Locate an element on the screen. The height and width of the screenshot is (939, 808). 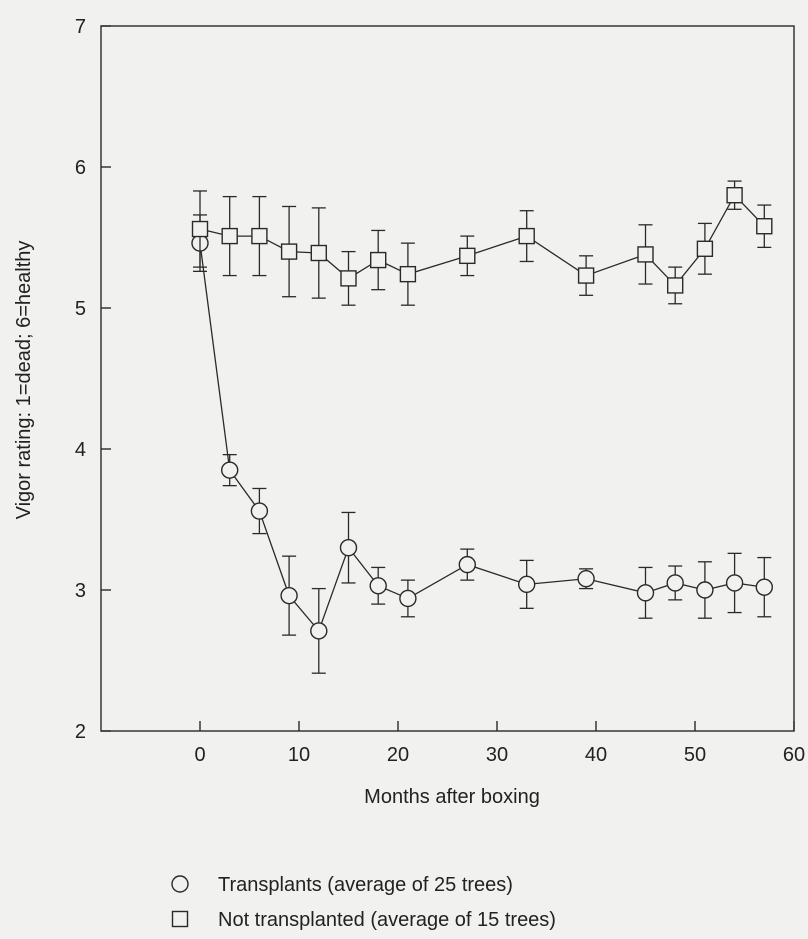
y-tick-label: 3 is located at coordinates (80, 591).